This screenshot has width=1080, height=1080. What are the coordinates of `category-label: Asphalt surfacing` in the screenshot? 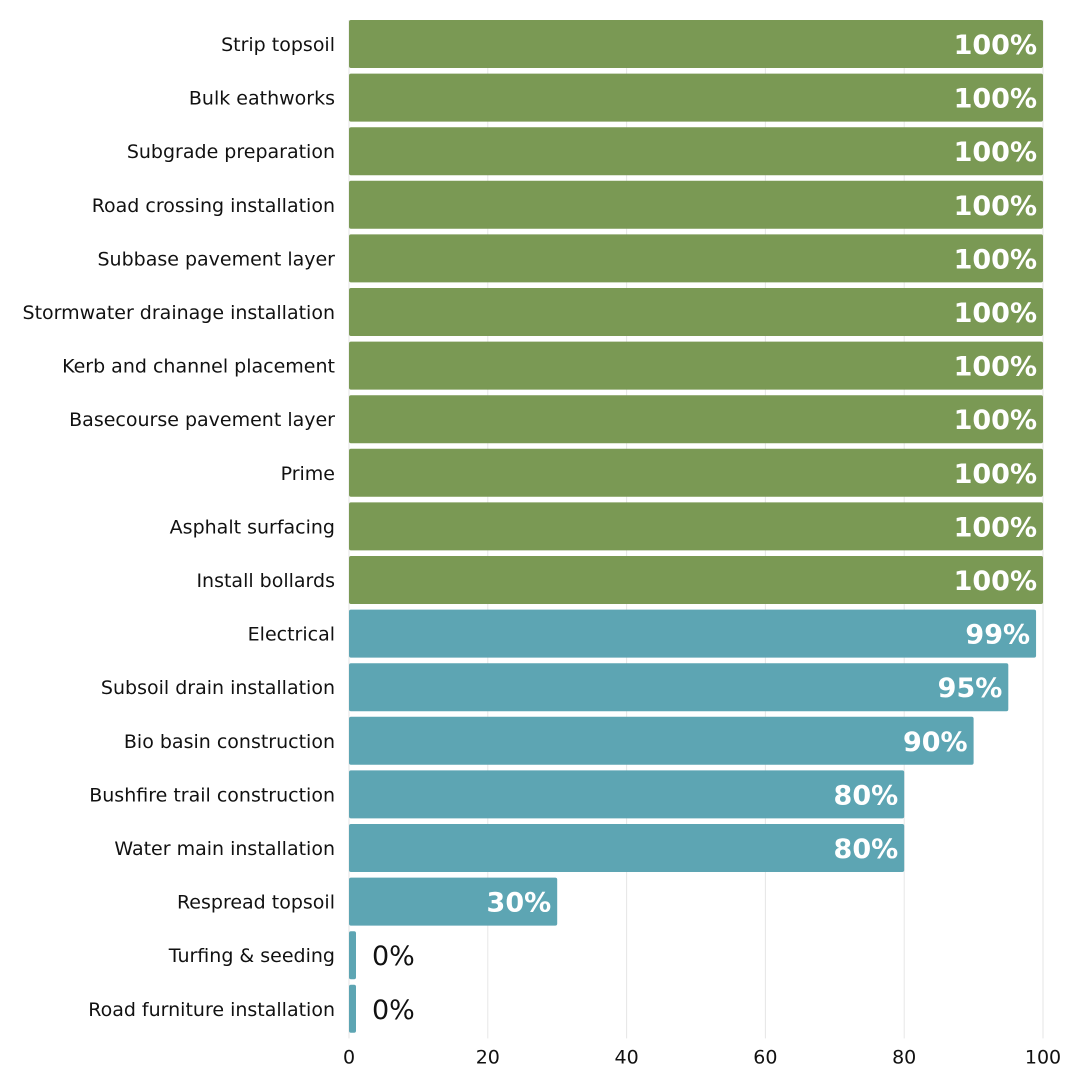 It's located at (252, 527).